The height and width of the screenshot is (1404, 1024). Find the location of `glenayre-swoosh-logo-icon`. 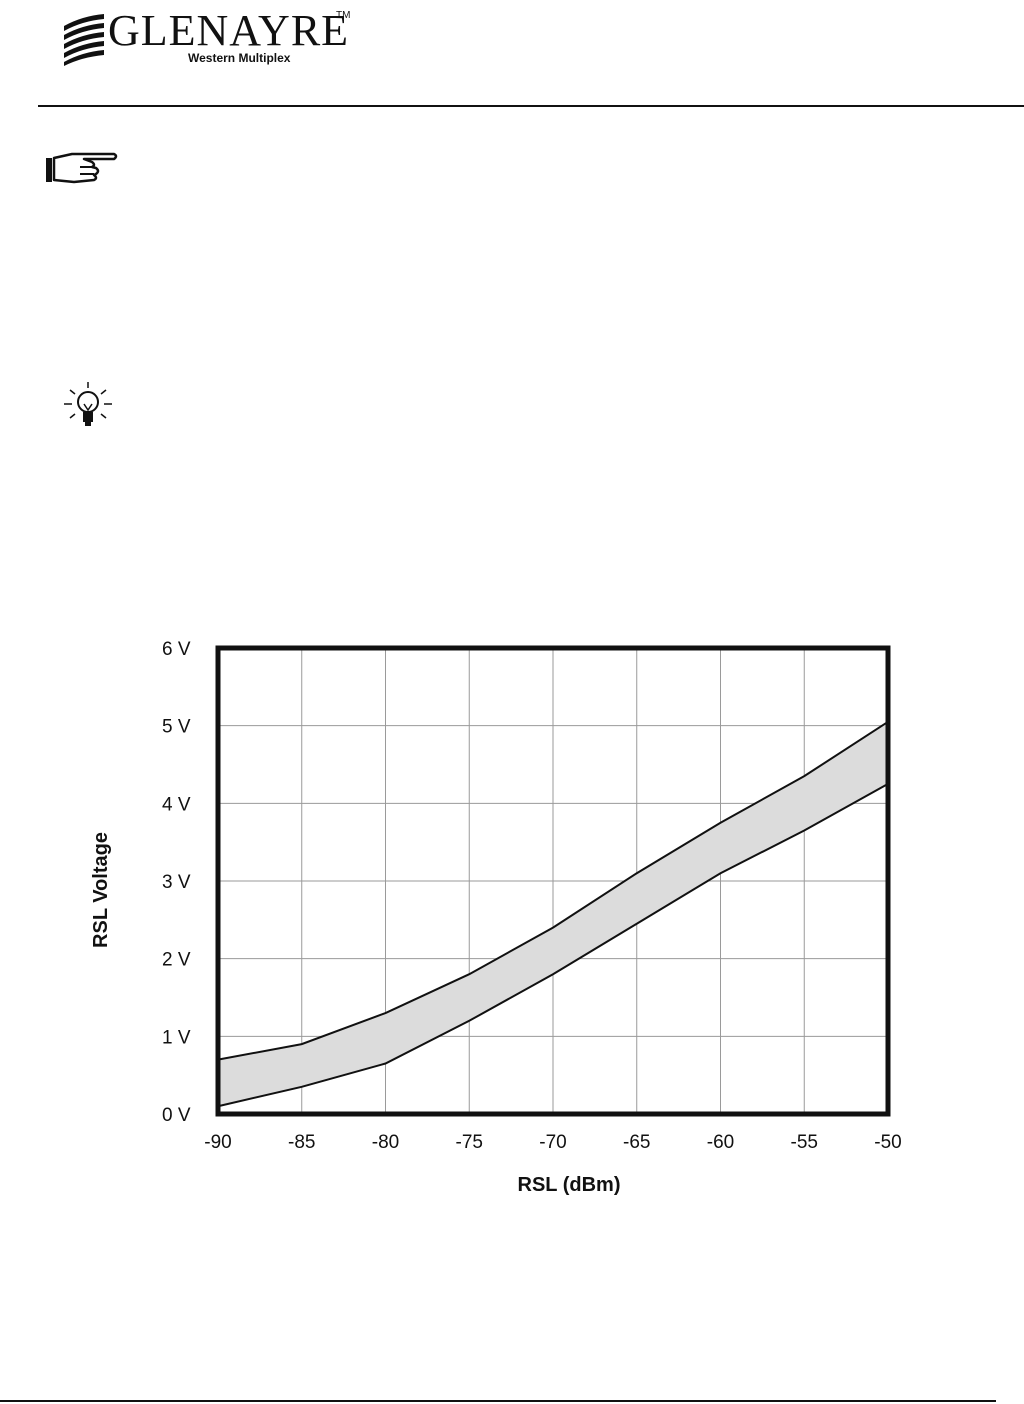

glenayre-swoosh-logo-icon is located at coordinates (84, 40).